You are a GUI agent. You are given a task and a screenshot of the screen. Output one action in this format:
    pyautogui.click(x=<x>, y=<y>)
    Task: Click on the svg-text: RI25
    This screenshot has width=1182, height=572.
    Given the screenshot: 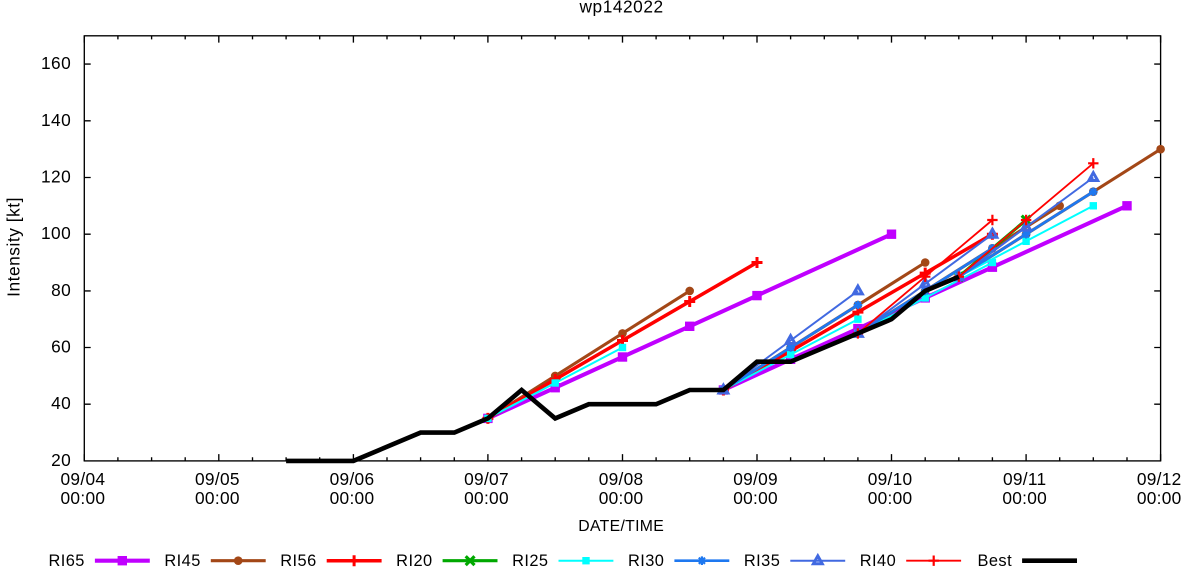 What is the action you would take?
    pyautogui.click(x=530, y=559)
    